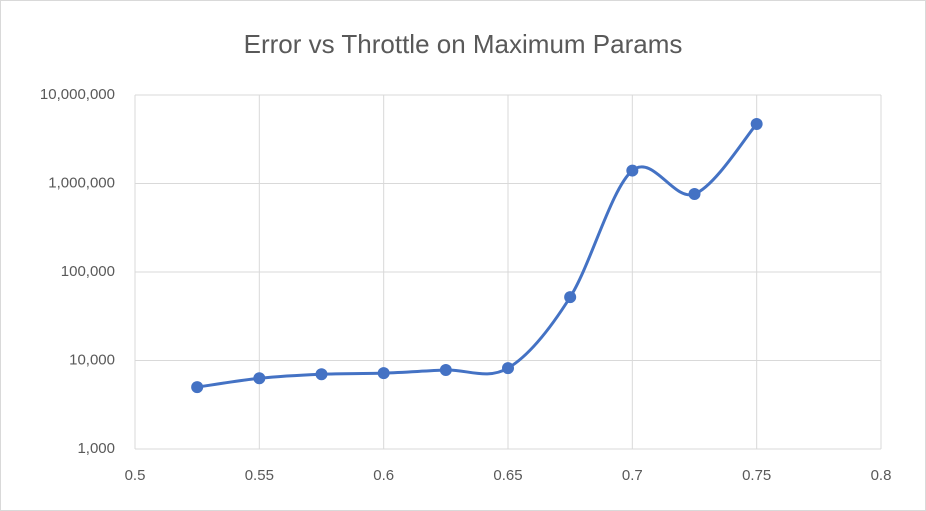 This screenshot has width=926, height=511. I want to click on x-tick-label: 0.65, so click(507, 475).